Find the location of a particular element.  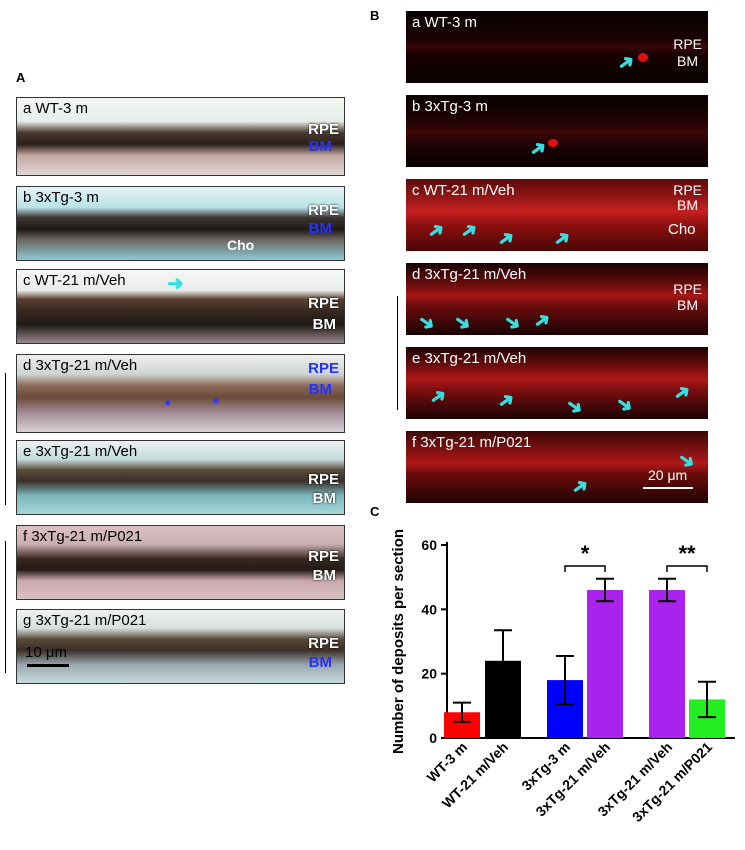

histology-panel-f: f 3xTg-21 m/P021 RPE BM is located at coordinates (180, 562).